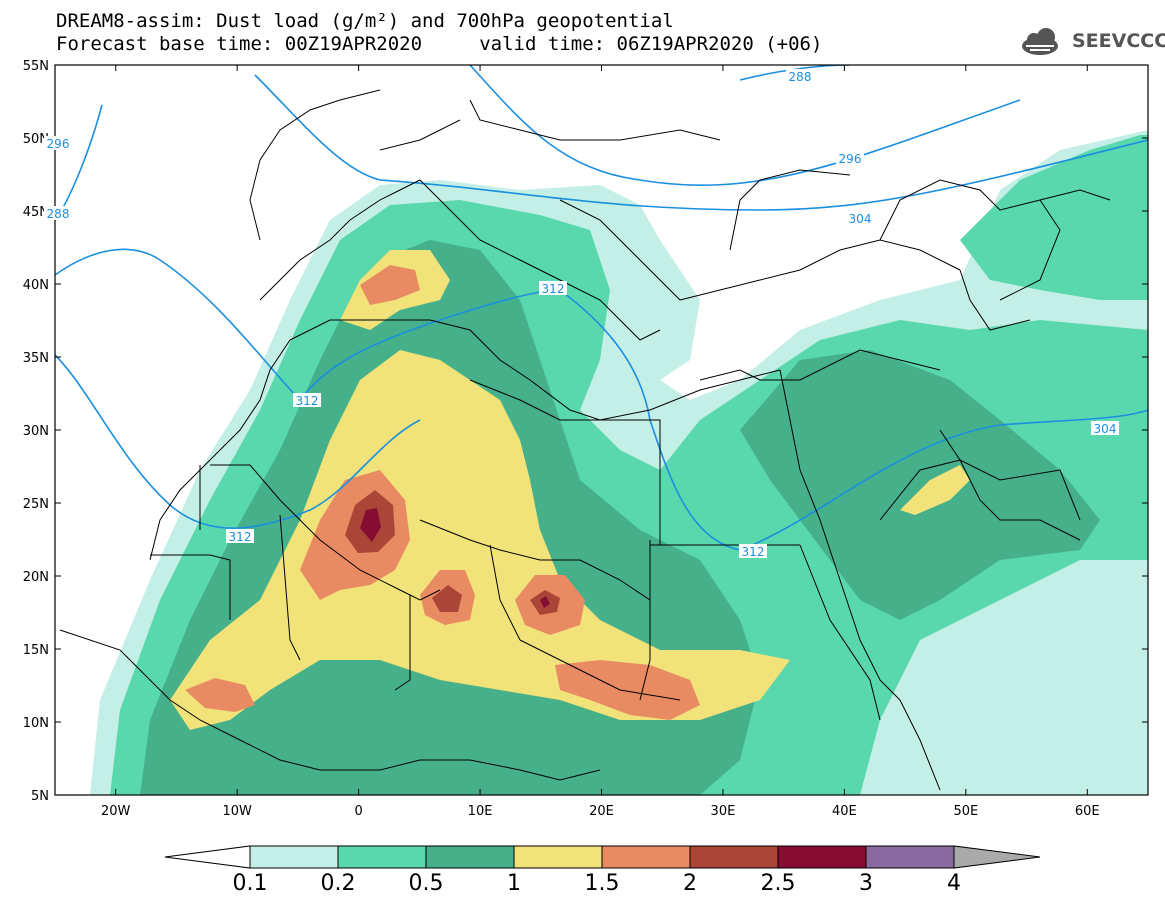 The image size is (1165, 907). Describe the element at coordinates (36, 139) in the screenshot. I see `lat-label: 50N` at that location.